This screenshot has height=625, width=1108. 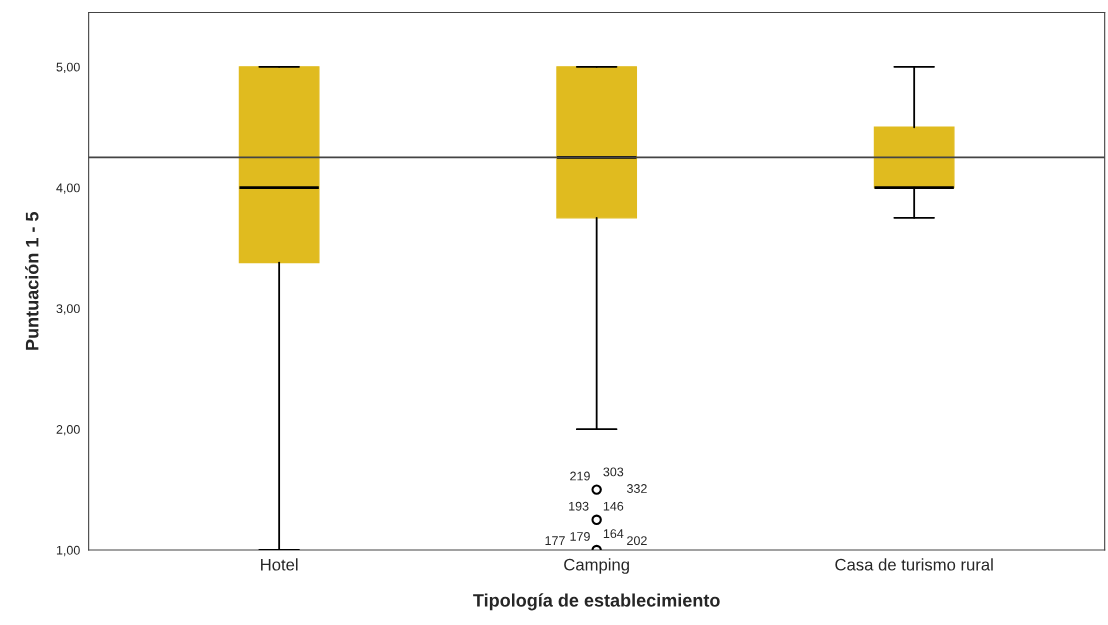 What do you see at coordinates (636, 488) in the screenshot?
I see `annotation: 332` at bounding box center [636, 488].